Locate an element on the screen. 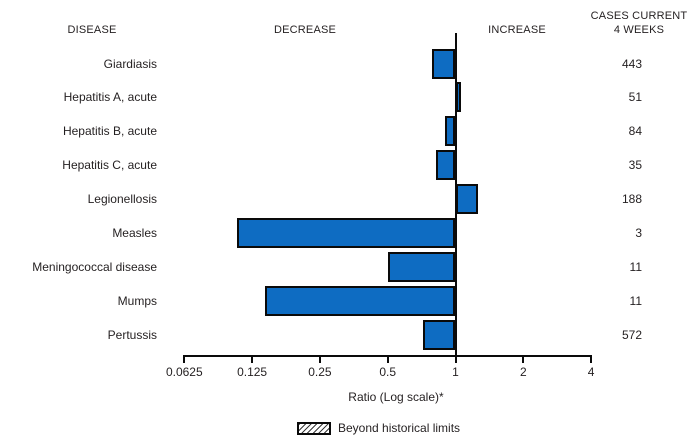 The width and height of the screenshot is (695, 448). cases-value: 84 is located at coordinates (635, 131).